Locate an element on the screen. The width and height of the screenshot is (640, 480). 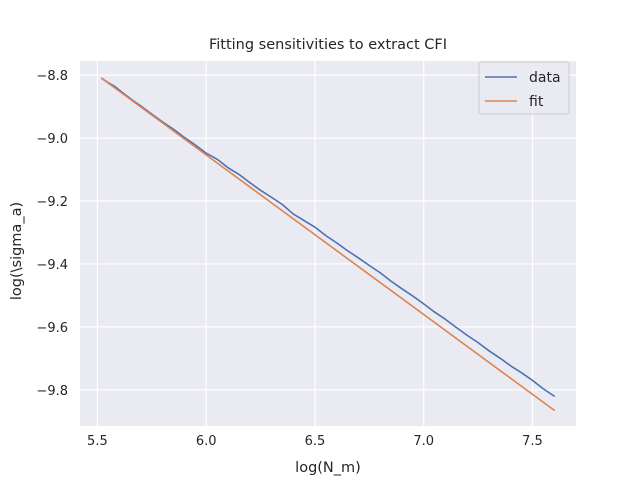
x-tick-labels: 5.5 6.0 6.5 7.0 7.5 is located at coordinates (315, 441).